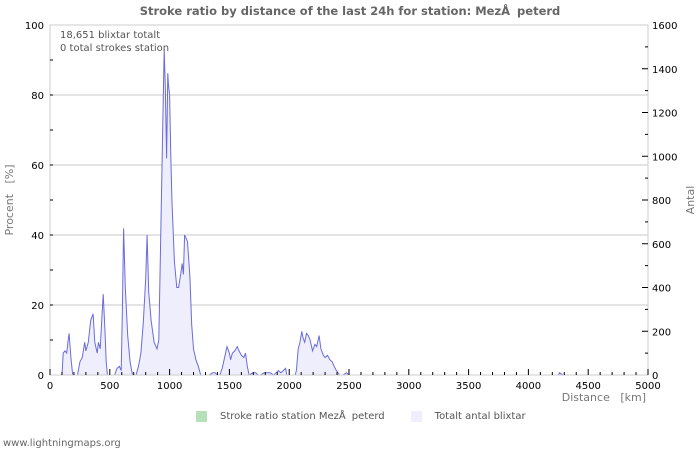  What do you see at coordinates (468, 386) in the screenshot?
I see `svg-text: 3500` at bounding box center [468, 386].